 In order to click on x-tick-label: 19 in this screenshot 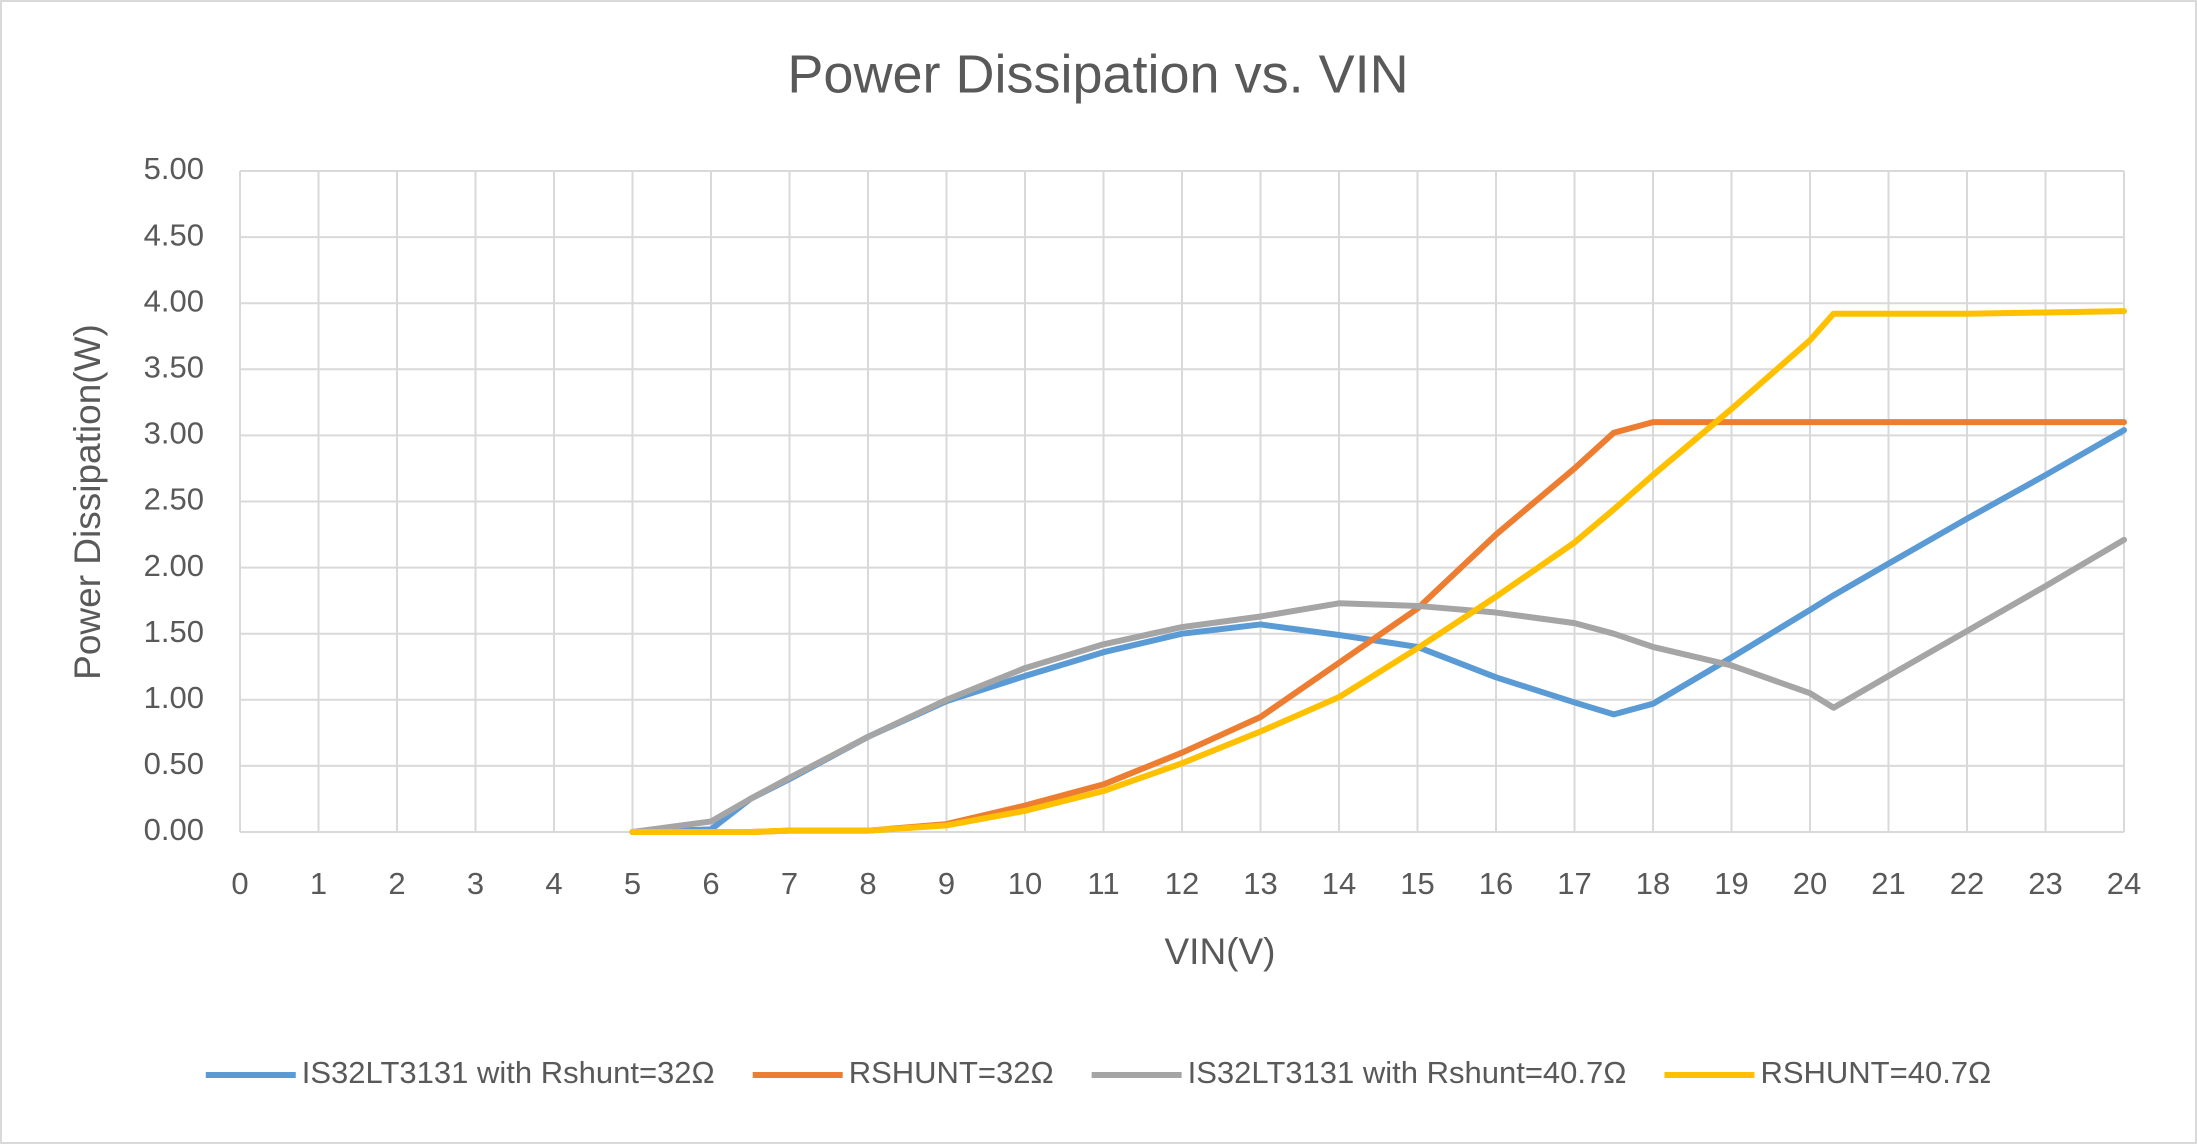, I will do `click(1731, 883)`.